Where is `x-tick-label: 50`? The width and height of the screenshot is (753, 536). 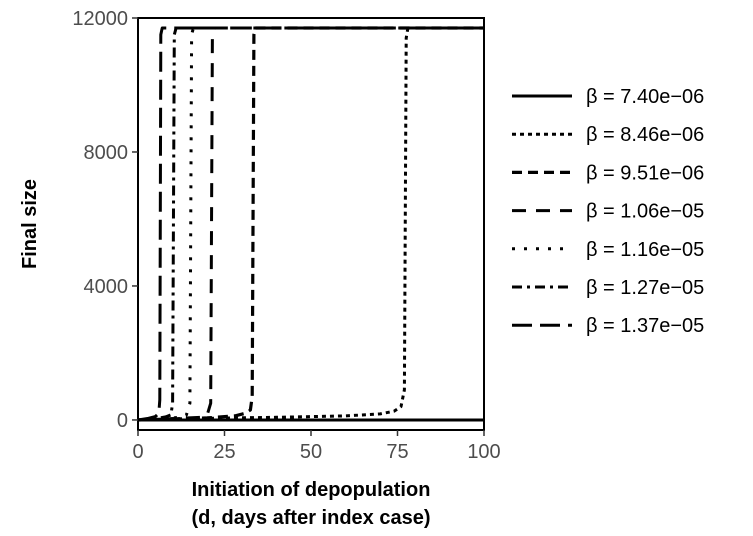
x-tick-label: 50 is located at coordinates (311, 452).